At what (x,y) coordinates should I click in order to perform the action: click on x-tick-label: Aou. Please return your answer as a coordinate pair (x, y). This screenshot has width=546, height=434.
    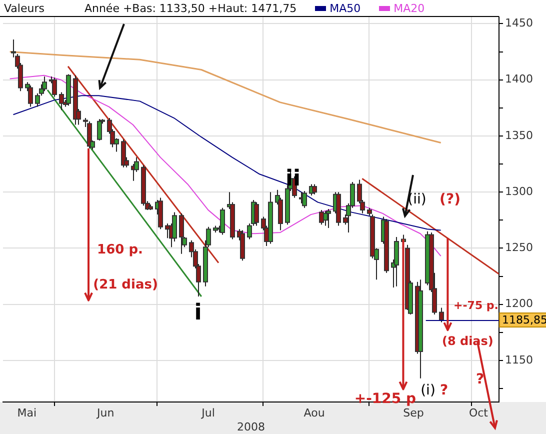
    Looking at the image, I should click on (314, 413).